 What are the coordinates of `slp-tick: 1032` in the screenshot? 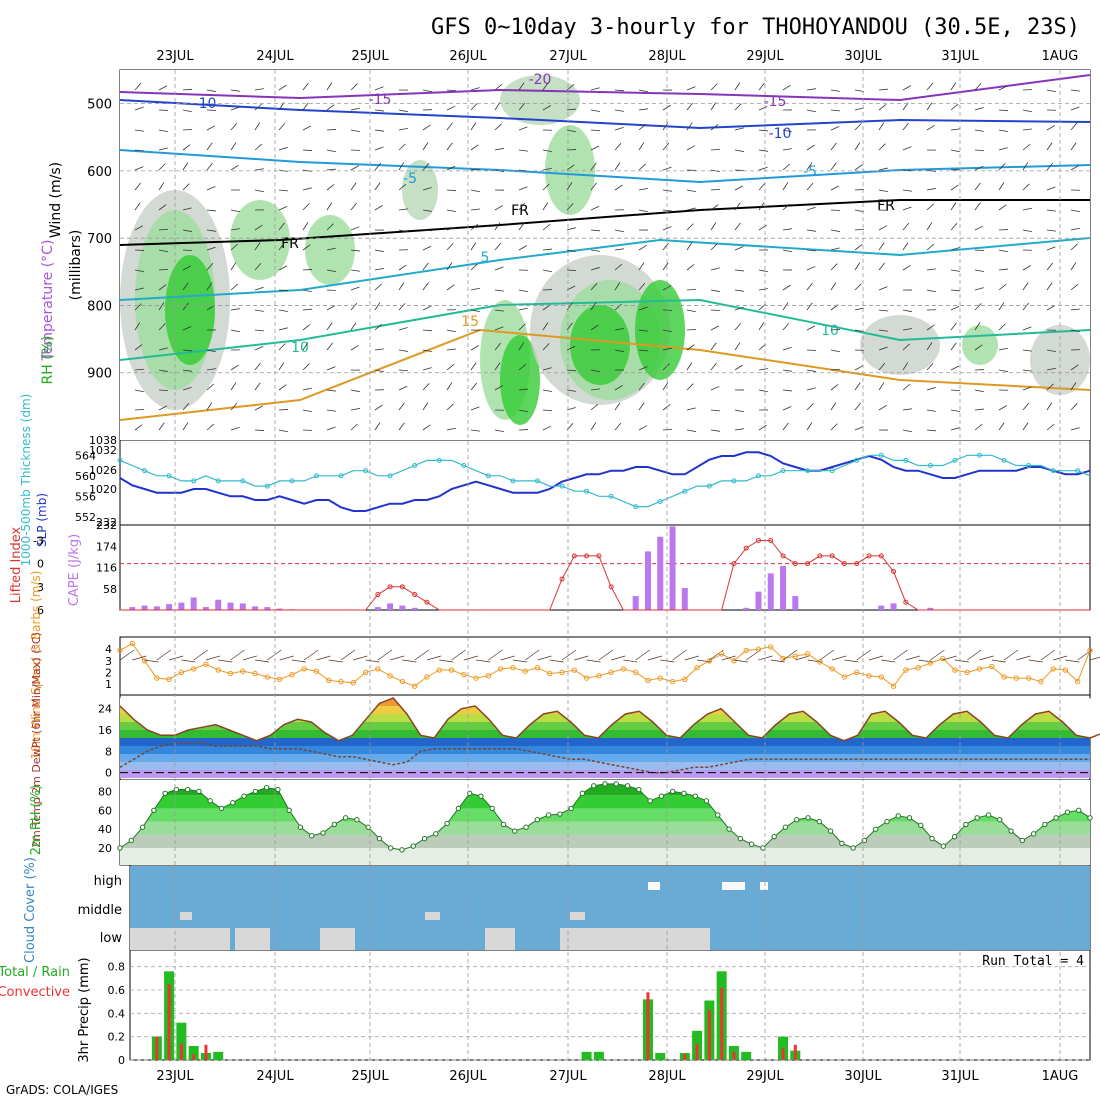 It's located at (103, 450).